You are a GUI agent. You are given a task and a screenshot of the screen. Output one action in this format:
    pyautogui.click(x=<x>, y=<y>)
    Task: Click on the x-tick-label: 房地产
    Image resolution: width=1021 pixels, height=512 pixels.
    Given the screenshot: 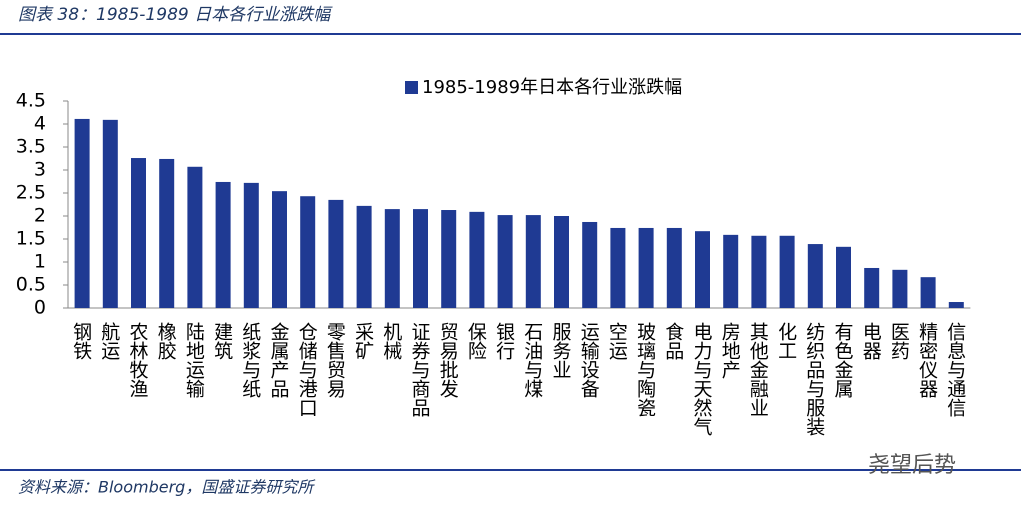 What is the action you would take?
    pyautogui.click(x=729, y=350)
    